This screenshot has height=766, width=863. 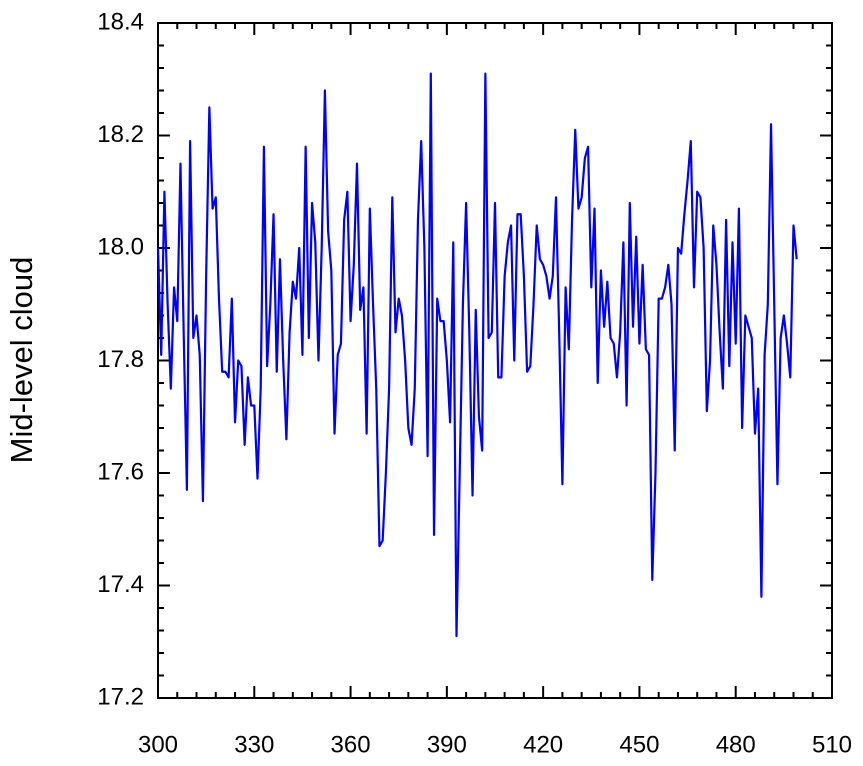 What do you see at coordinates (447, 744) in the screenshot?
I see `x-tick-label: 390` at bounding box center [447, 744].